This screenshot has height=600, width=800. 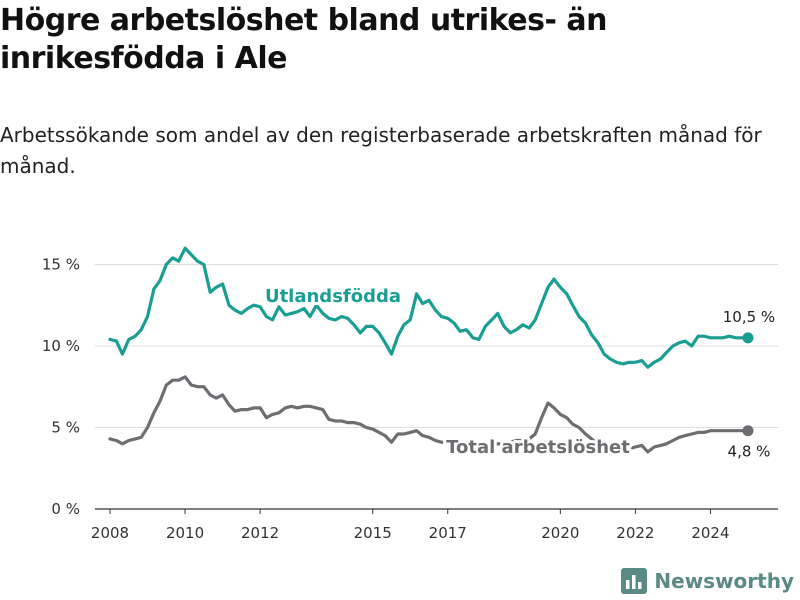 I want to click on y-tick-label: 10 %, so click(x=61, y=346).